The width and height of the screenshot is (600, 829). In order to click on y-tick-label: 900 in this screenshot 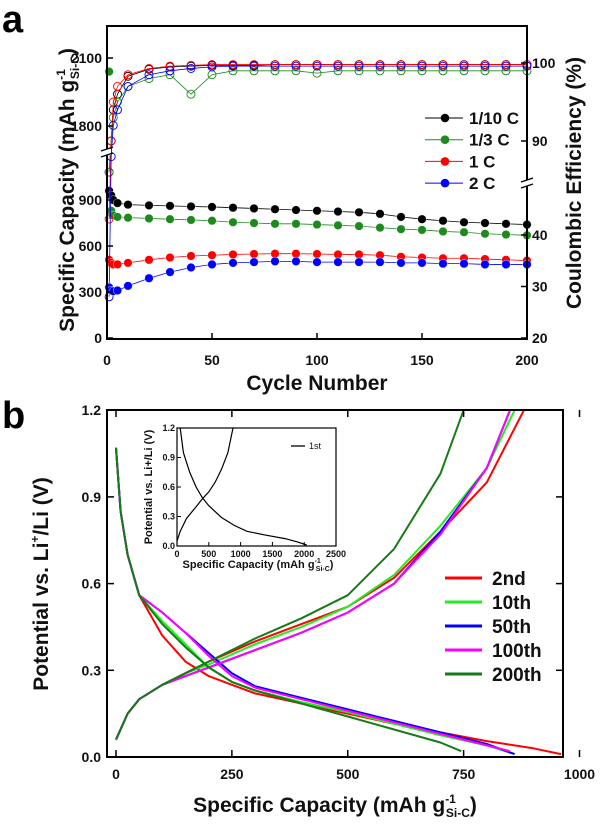, I will do `click(91, 200)`.